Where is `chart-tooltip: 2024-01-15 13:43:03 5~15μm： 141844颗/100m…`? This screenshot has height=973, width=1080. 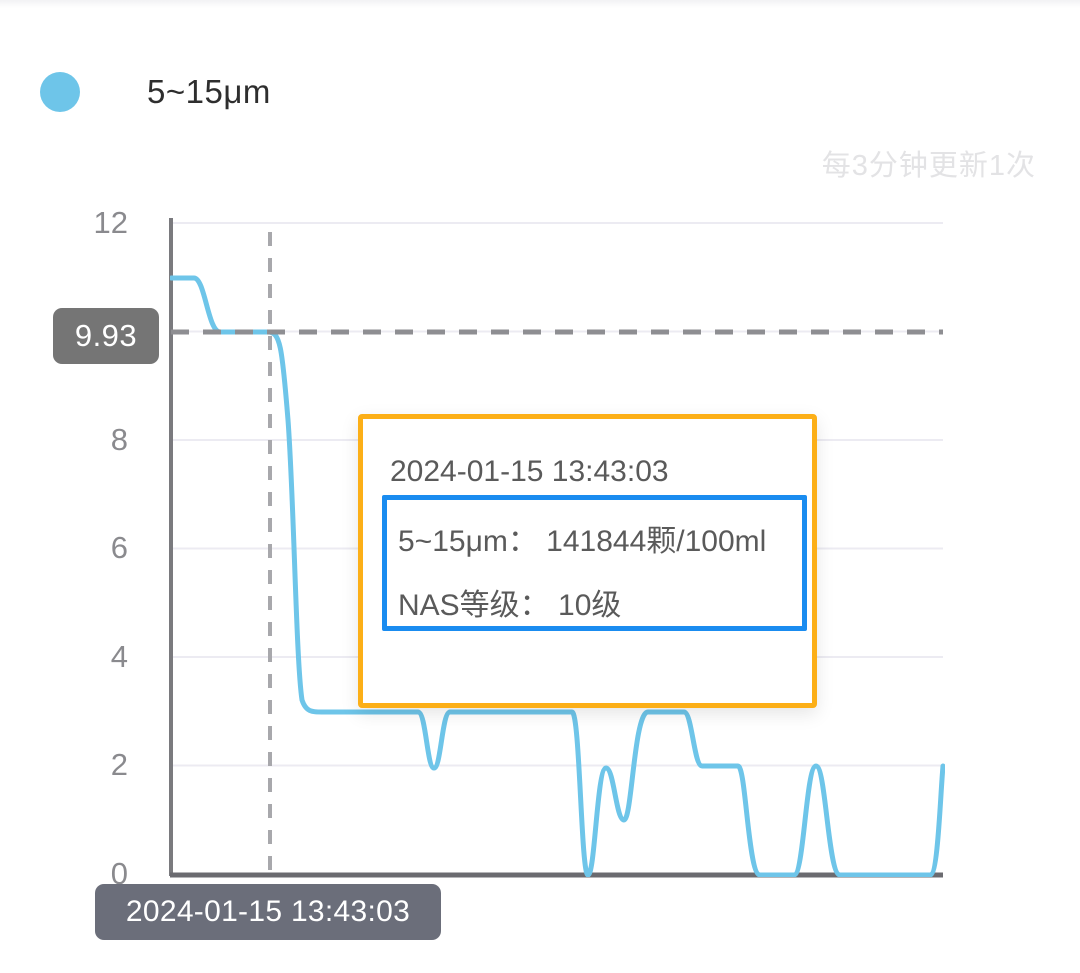
chart-tooltip: 2024-01-15 13:43:03 5~15μm： 141844颗/100m… is located at coordinates (587, 561).